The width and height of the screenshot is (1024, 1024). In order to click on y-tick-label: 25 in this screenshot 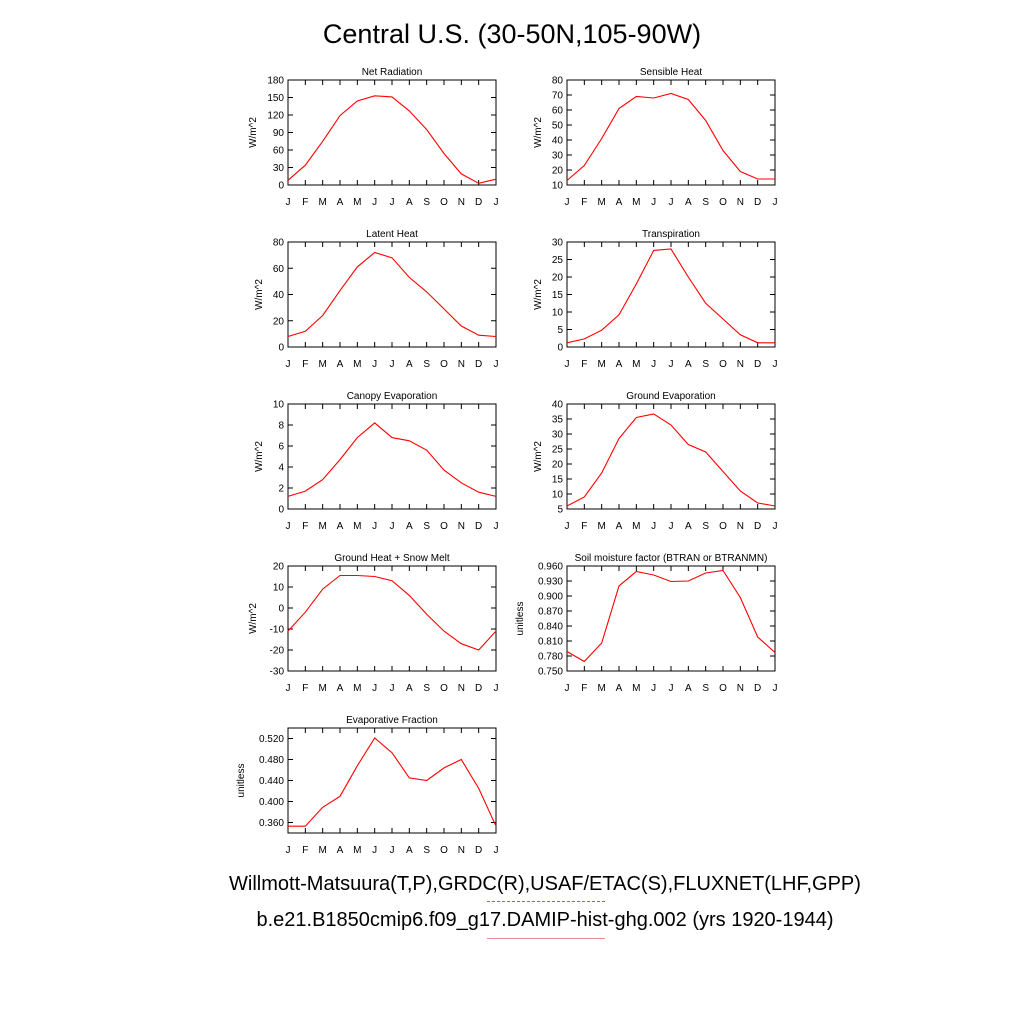, I will do `click(558, 450)`.